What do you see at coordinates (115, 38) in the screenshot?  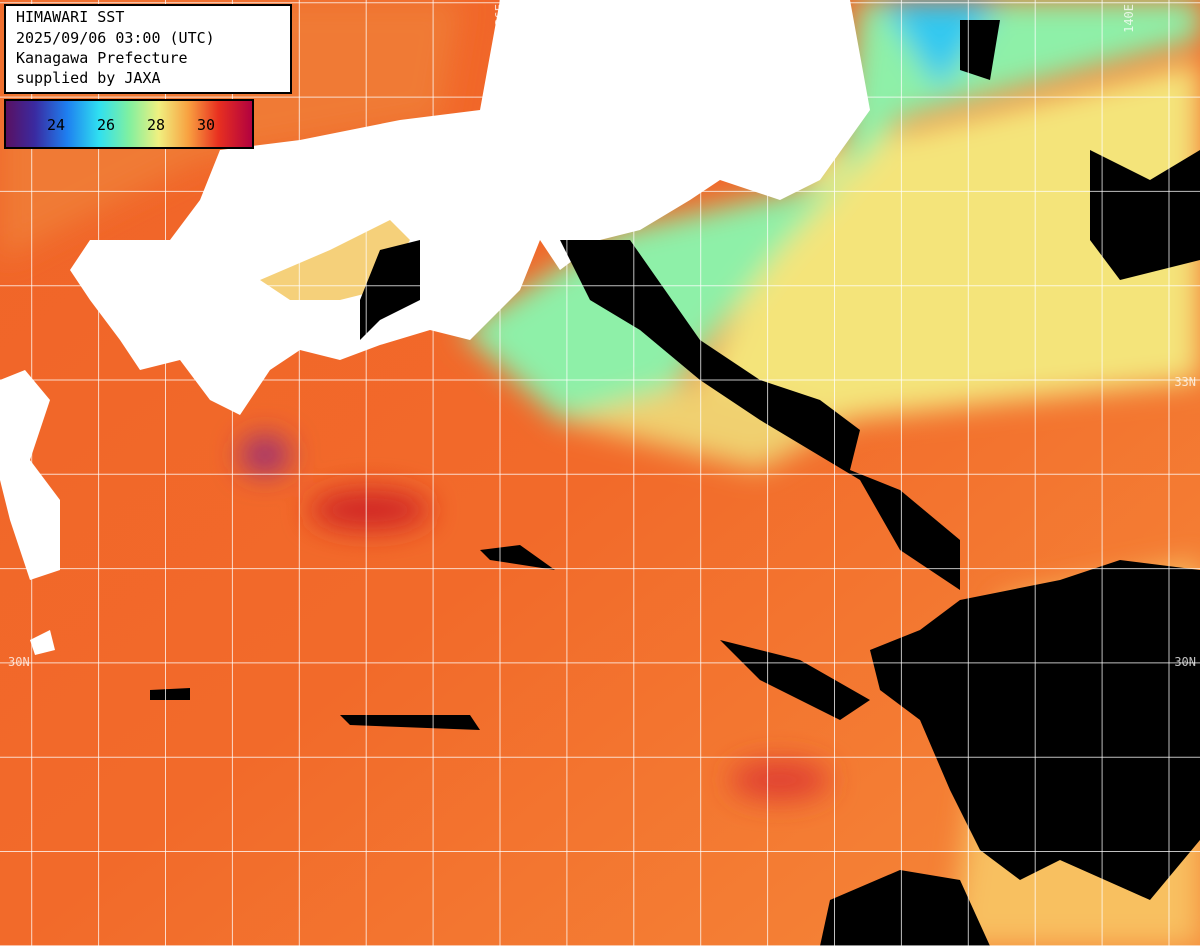 I see `header-line: 2025/09/06 03:00 (UTC)` at bounding box center [115, 38].